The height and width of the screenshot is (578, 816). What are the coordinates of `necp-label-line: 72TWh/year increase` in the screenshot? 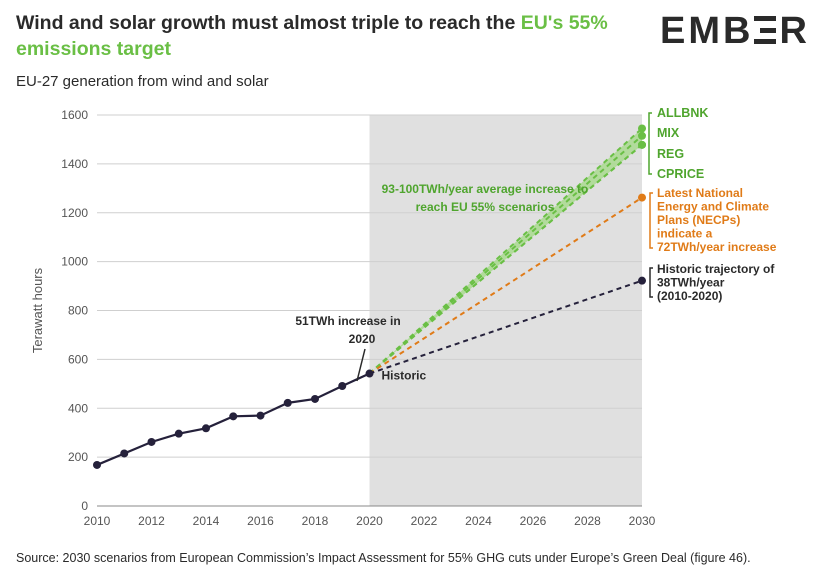 It's located at (717, 247).